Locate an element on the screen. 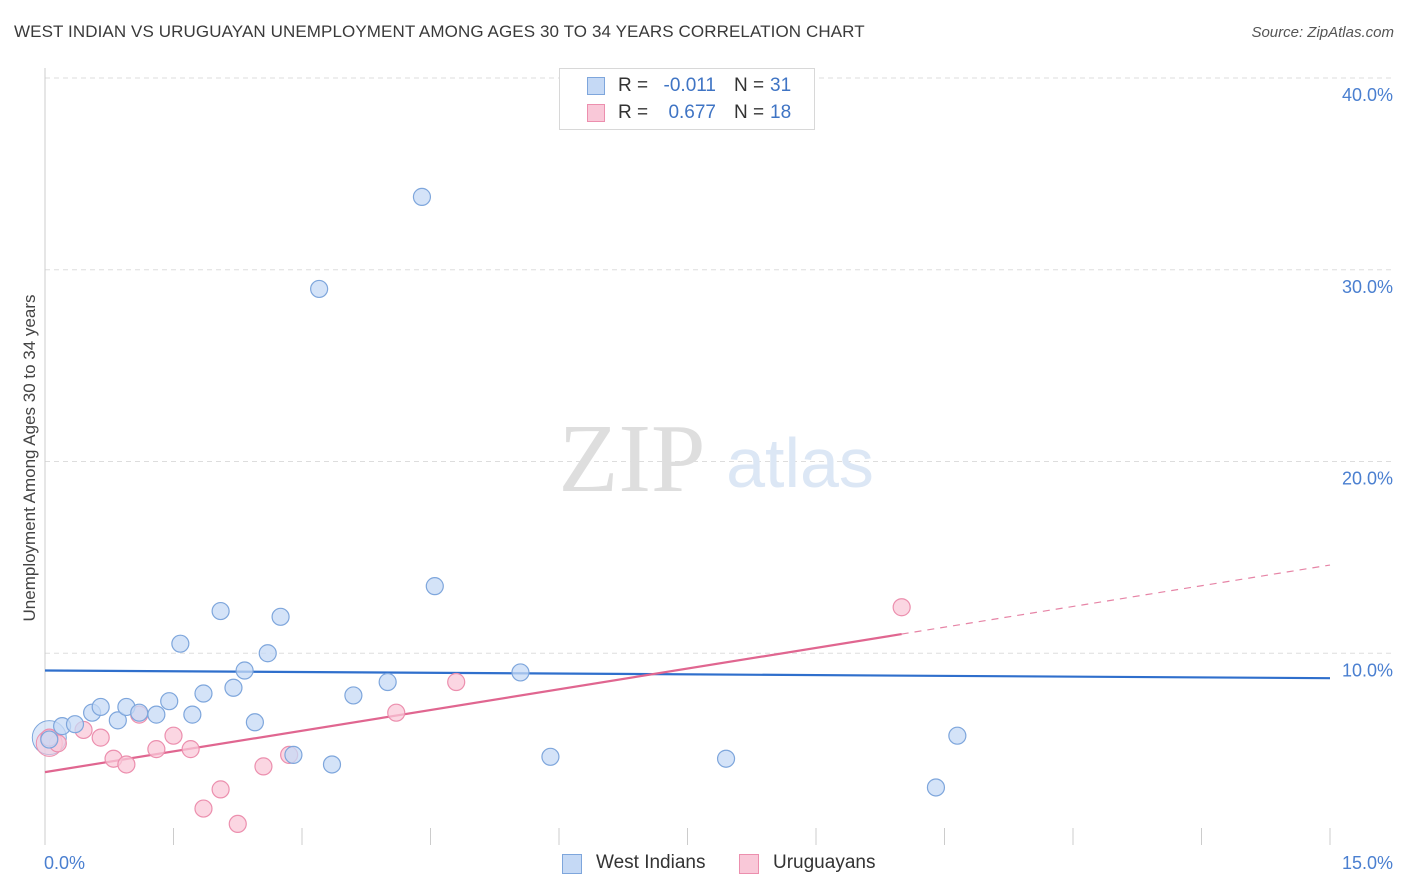  chart-source: Source: ZipAtlas.com is located at coordinates (1322, 32).